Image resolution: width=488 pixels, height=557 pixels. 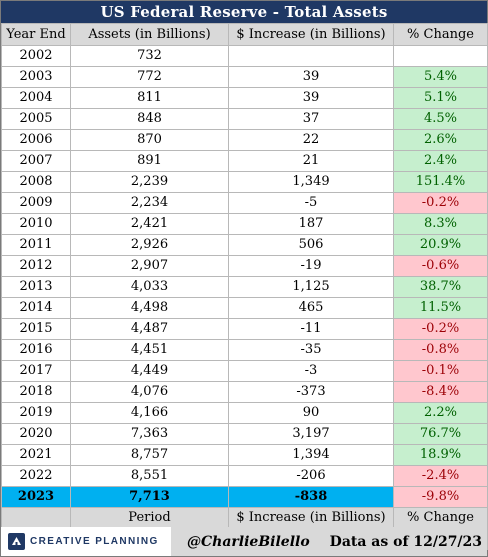 What do you see at coordinates (440, 497) in the screenshot?
I see `change-cell: -9.8%` at bounding box center [440, 497].